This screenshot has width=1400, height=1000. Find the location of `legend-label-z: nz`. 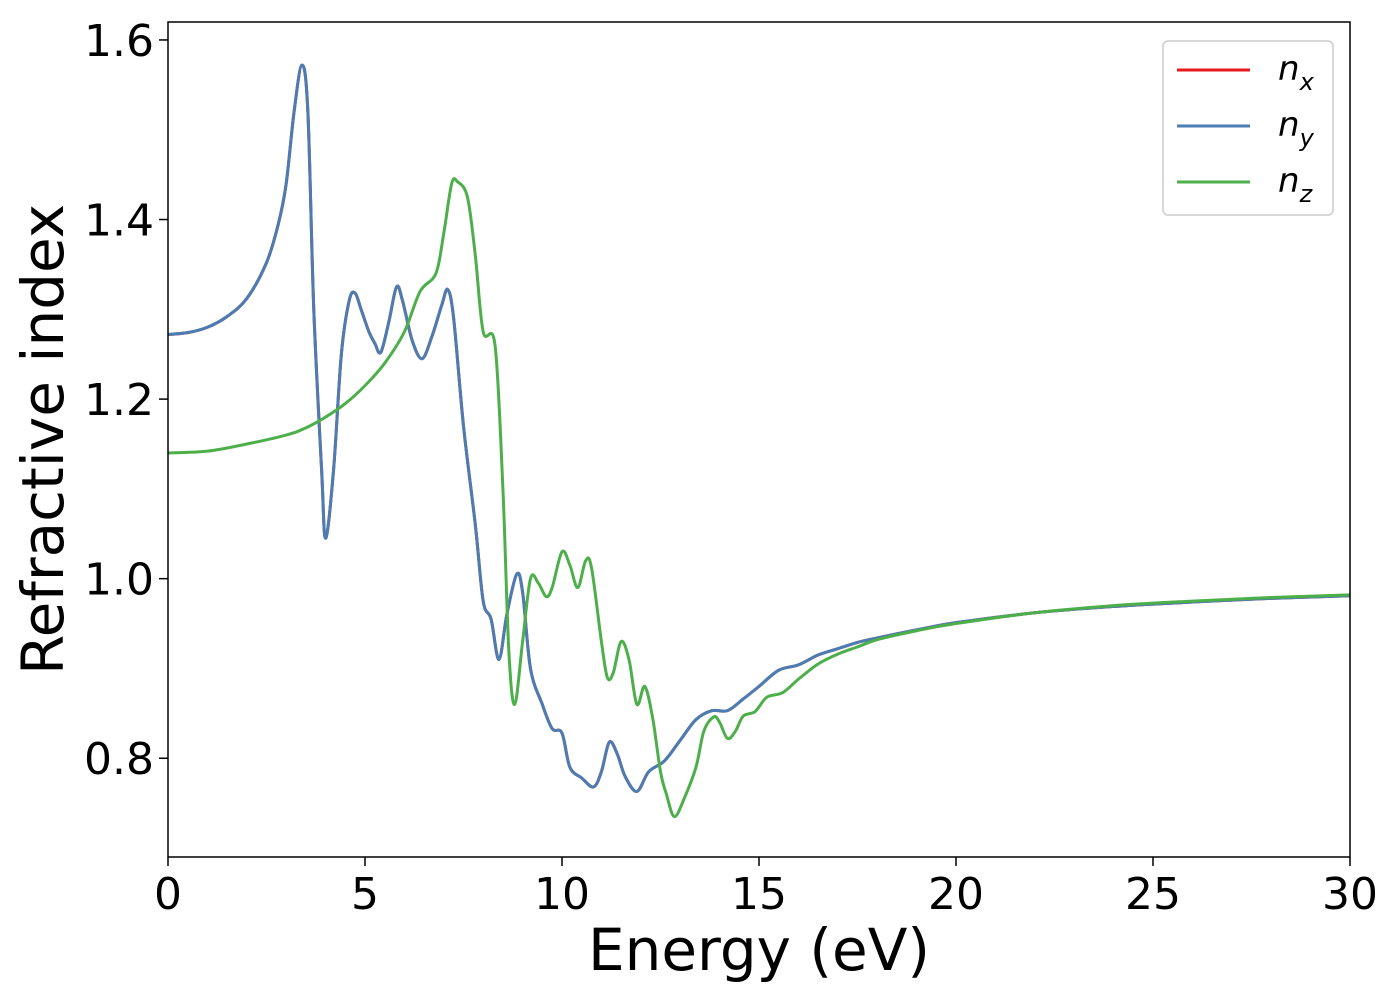

legend-label-z: nz is located at coordinates (1296, 184).